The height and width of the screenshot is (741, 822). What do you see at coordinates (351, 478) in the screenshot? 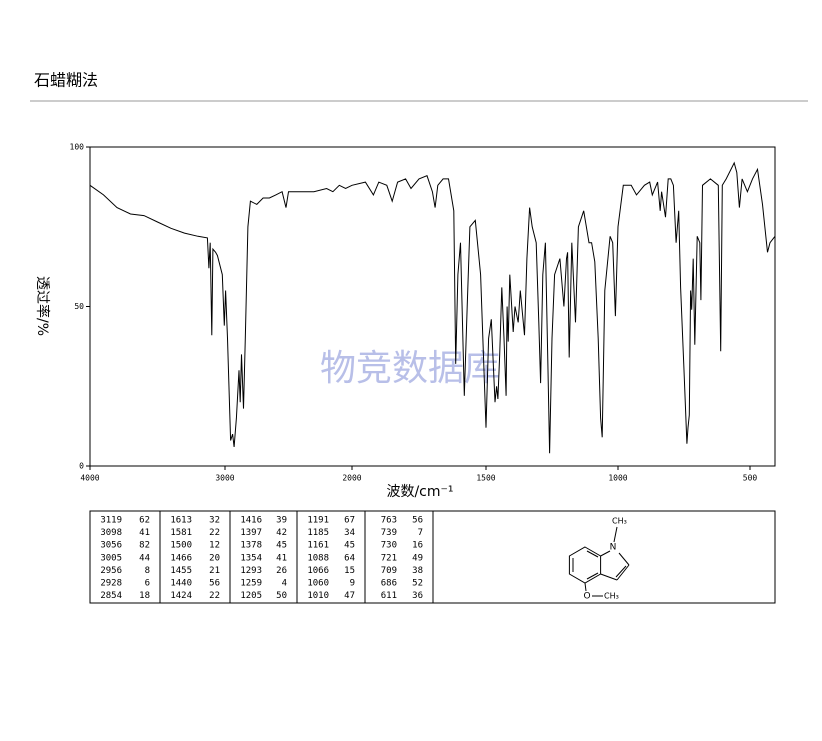
I see `x-tick-label: 2000` at bounding box center [351, 478].